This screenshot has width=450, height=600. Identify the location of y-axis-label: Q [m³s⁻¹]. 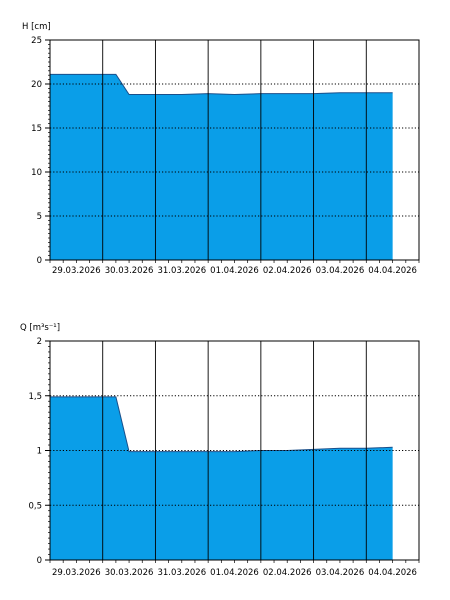
(40, 328).